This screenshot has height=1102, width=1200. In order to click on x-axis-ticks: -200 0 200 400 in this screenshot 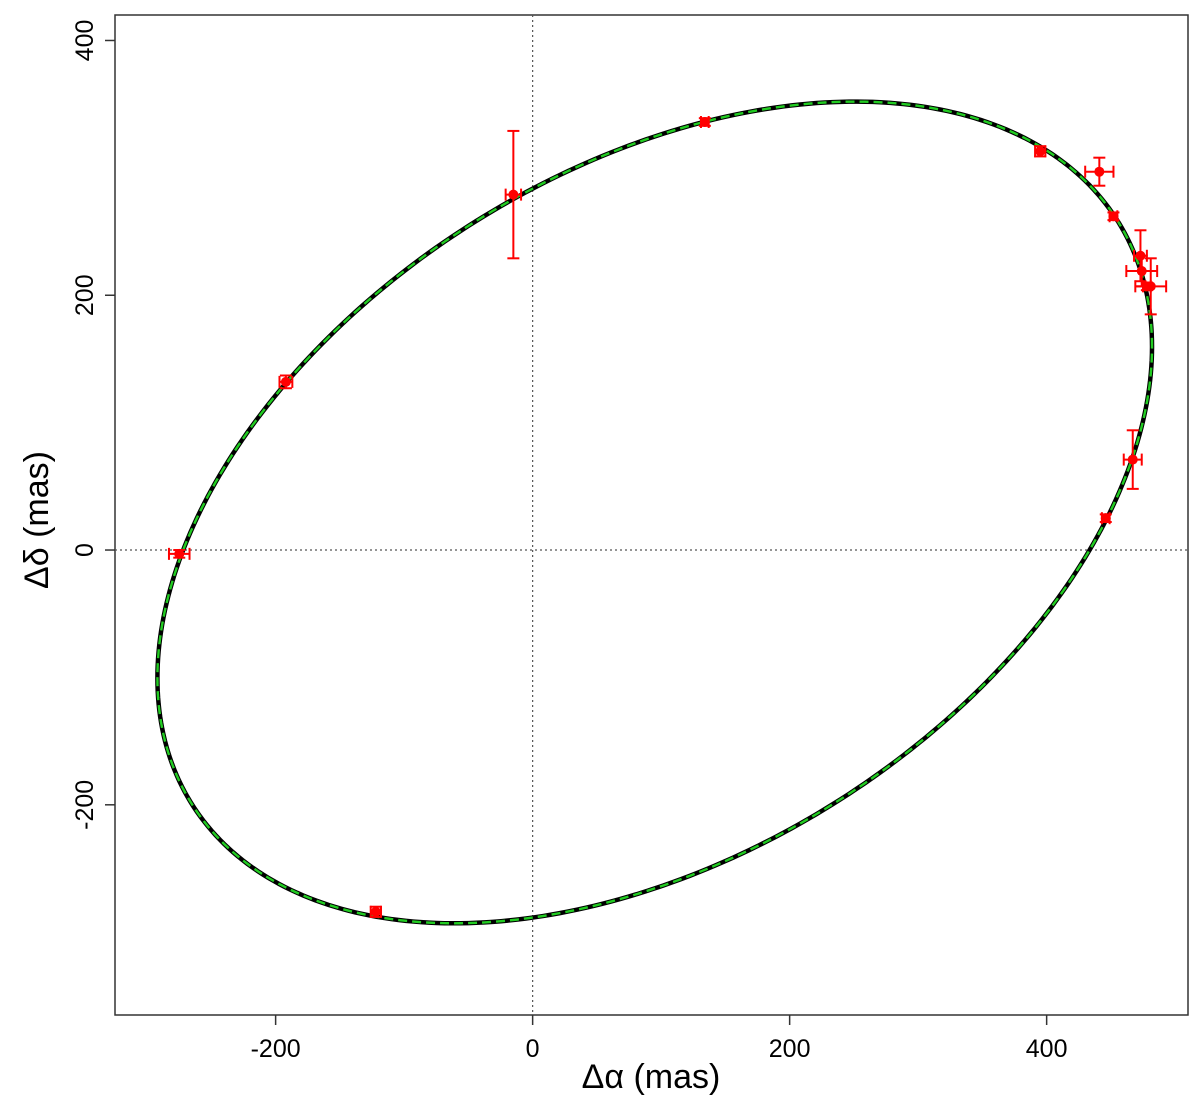, I will do `click(659, 1039)`.